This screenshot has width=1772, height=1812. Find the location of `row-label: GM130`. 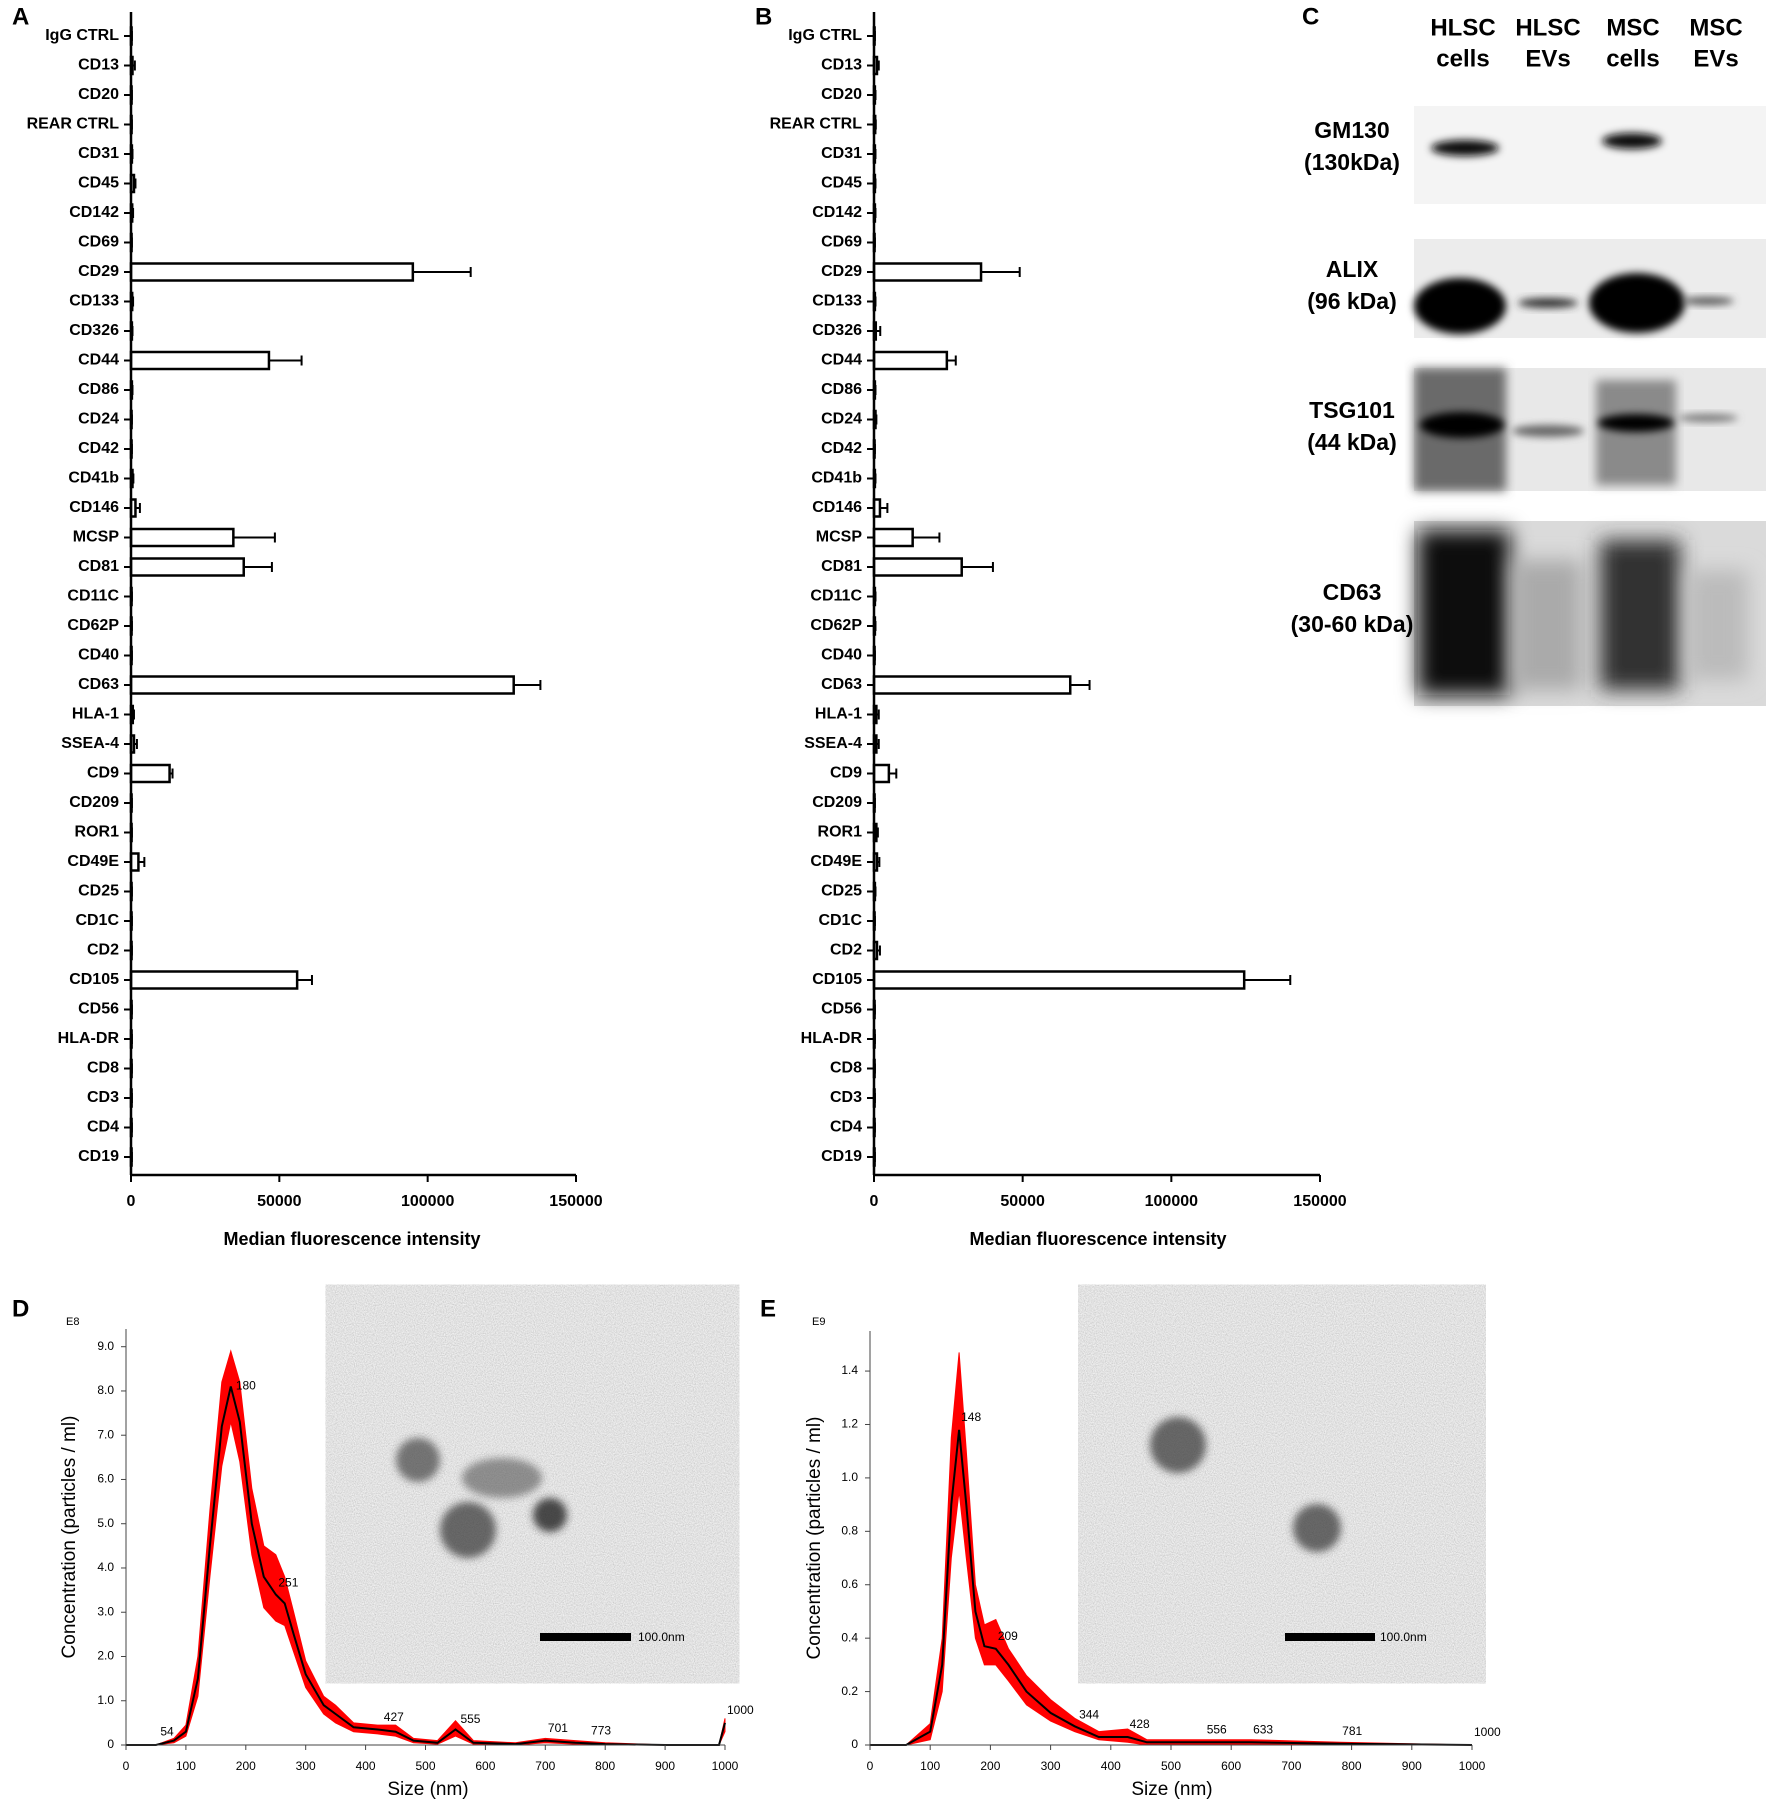

row-label: GM130 is located at coordinates (1351, 130).